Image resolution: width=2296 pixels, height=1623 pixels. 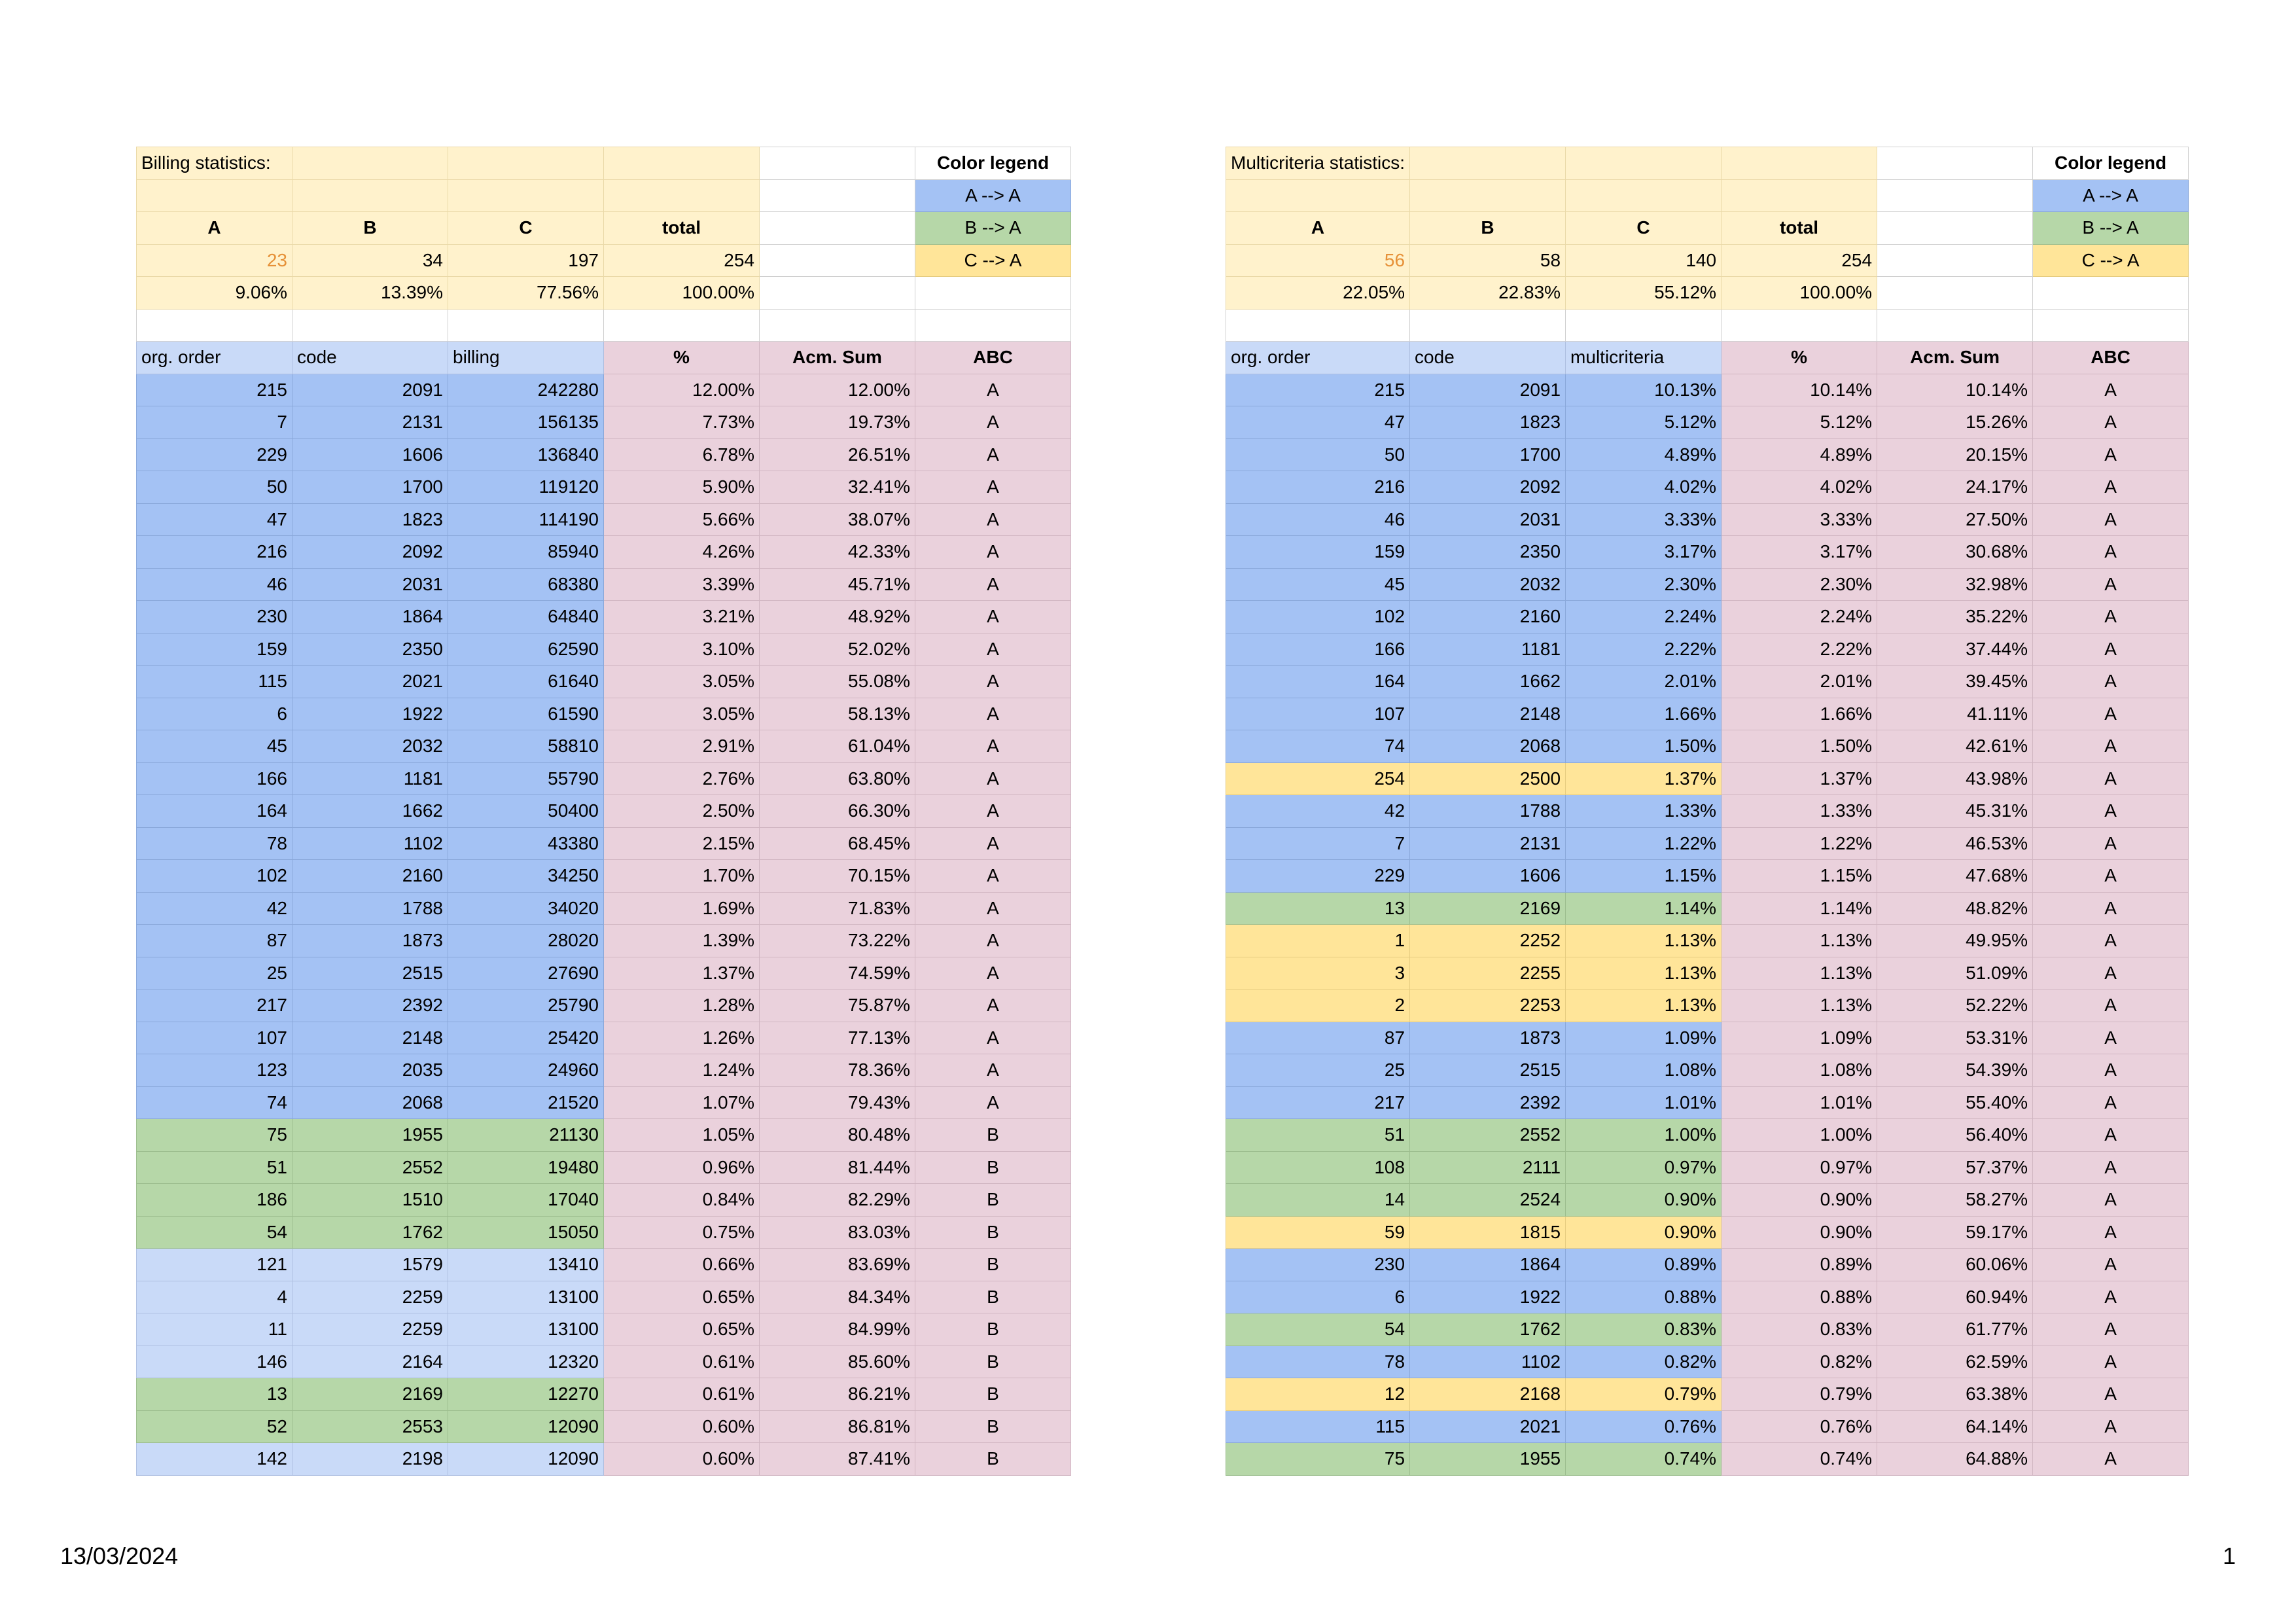 What do you see at coordinates (214, 584) in the screenshot?
I see `data-cell: 46` at bounding box center [214, 584].